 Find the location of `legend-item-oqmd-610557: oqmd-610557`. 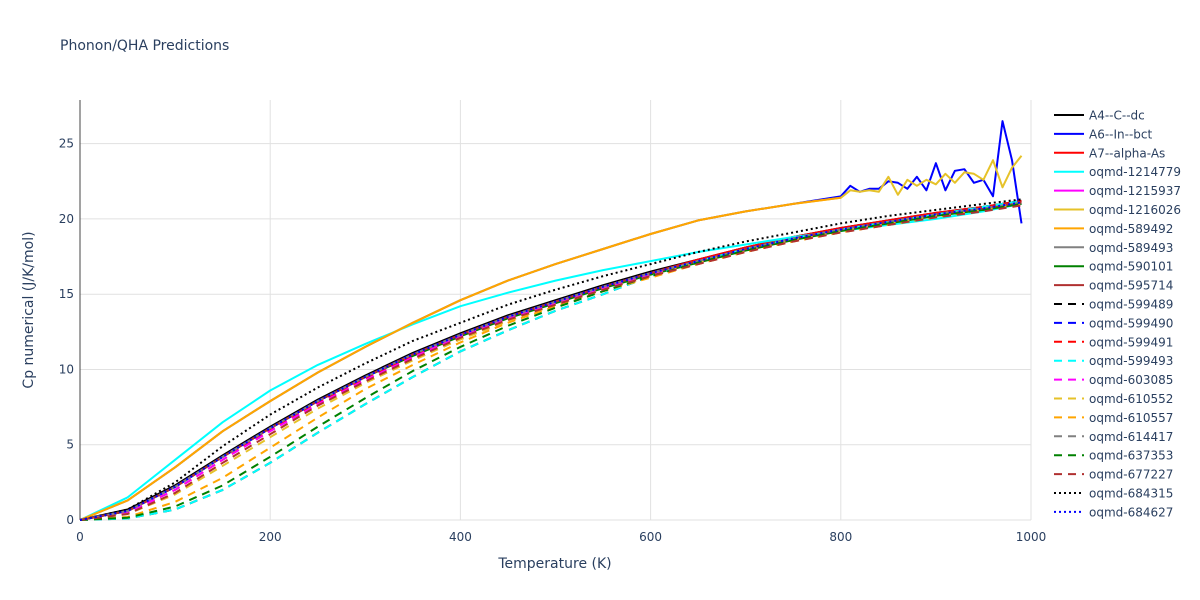

legend-item-oqmd-610557: oqmd-610557 is located at coordinates (1113, 418).